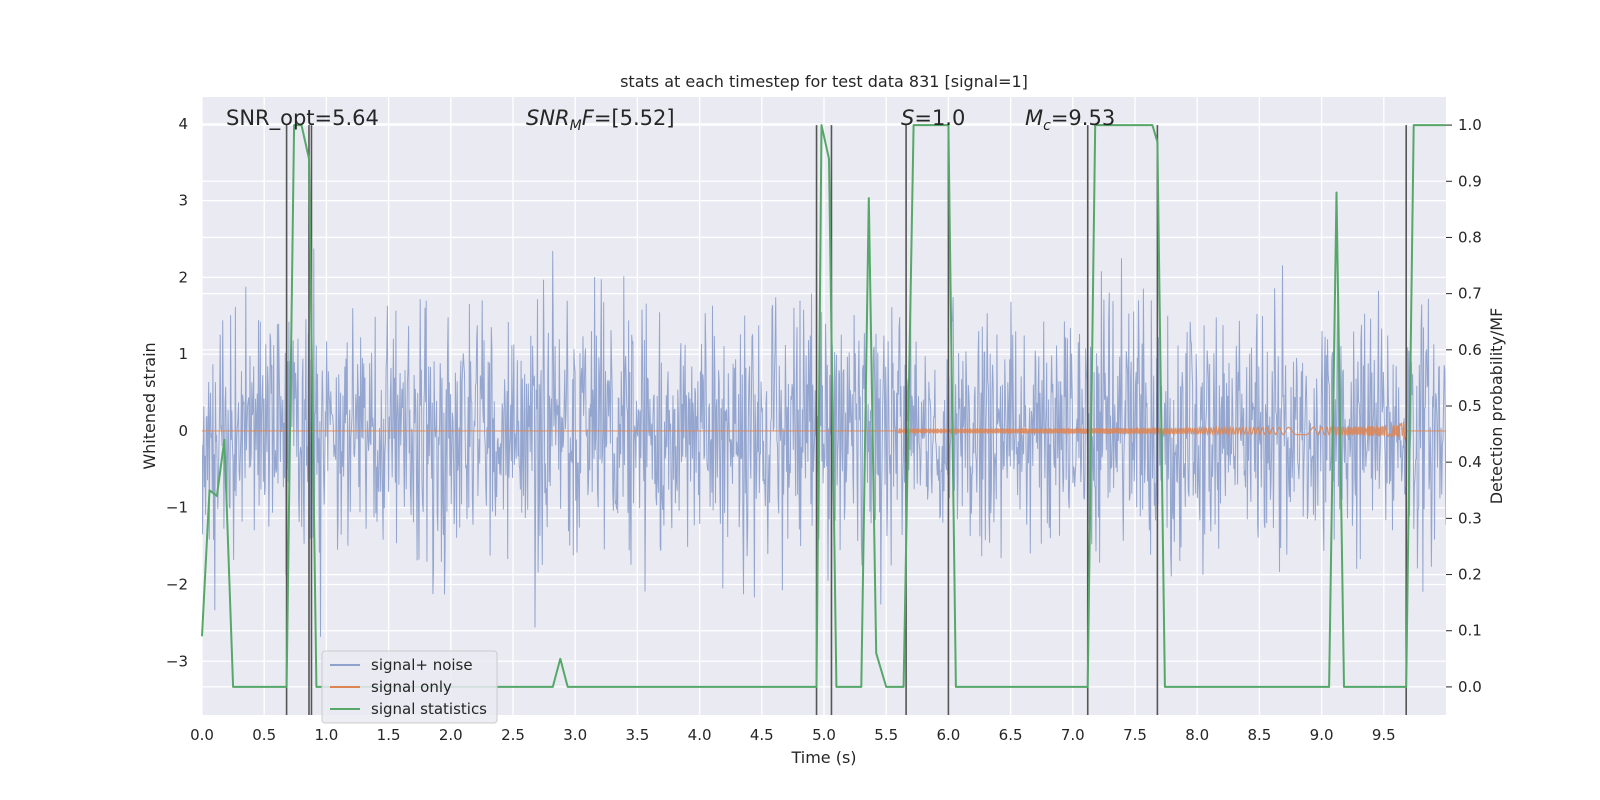  I want to click on y-right-tick-label: 0.2, so click(1470, 575).